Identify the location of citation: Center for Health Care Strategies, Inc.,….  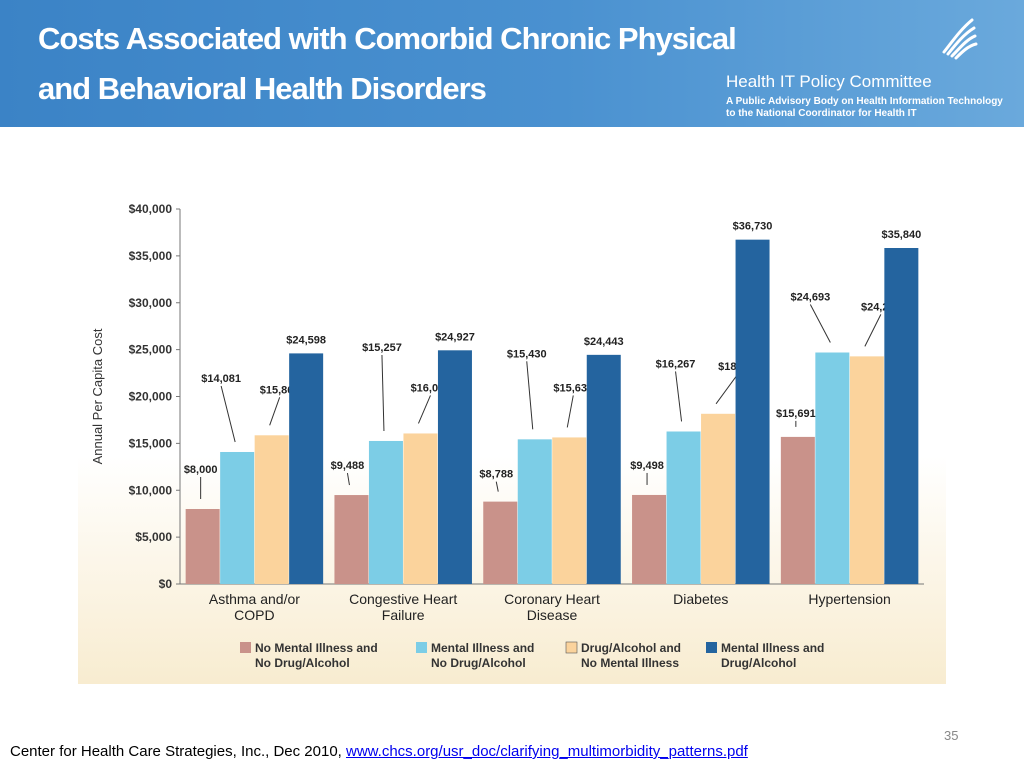
(379, 751).